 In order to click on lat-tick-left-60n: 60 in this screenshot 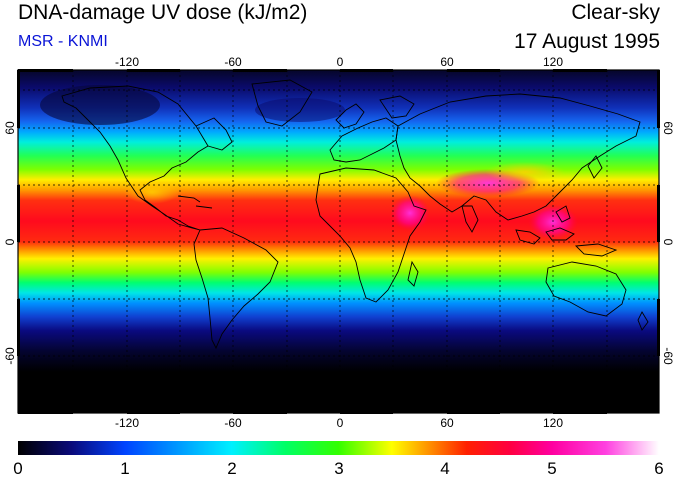, I will do `click(10, 128)`.